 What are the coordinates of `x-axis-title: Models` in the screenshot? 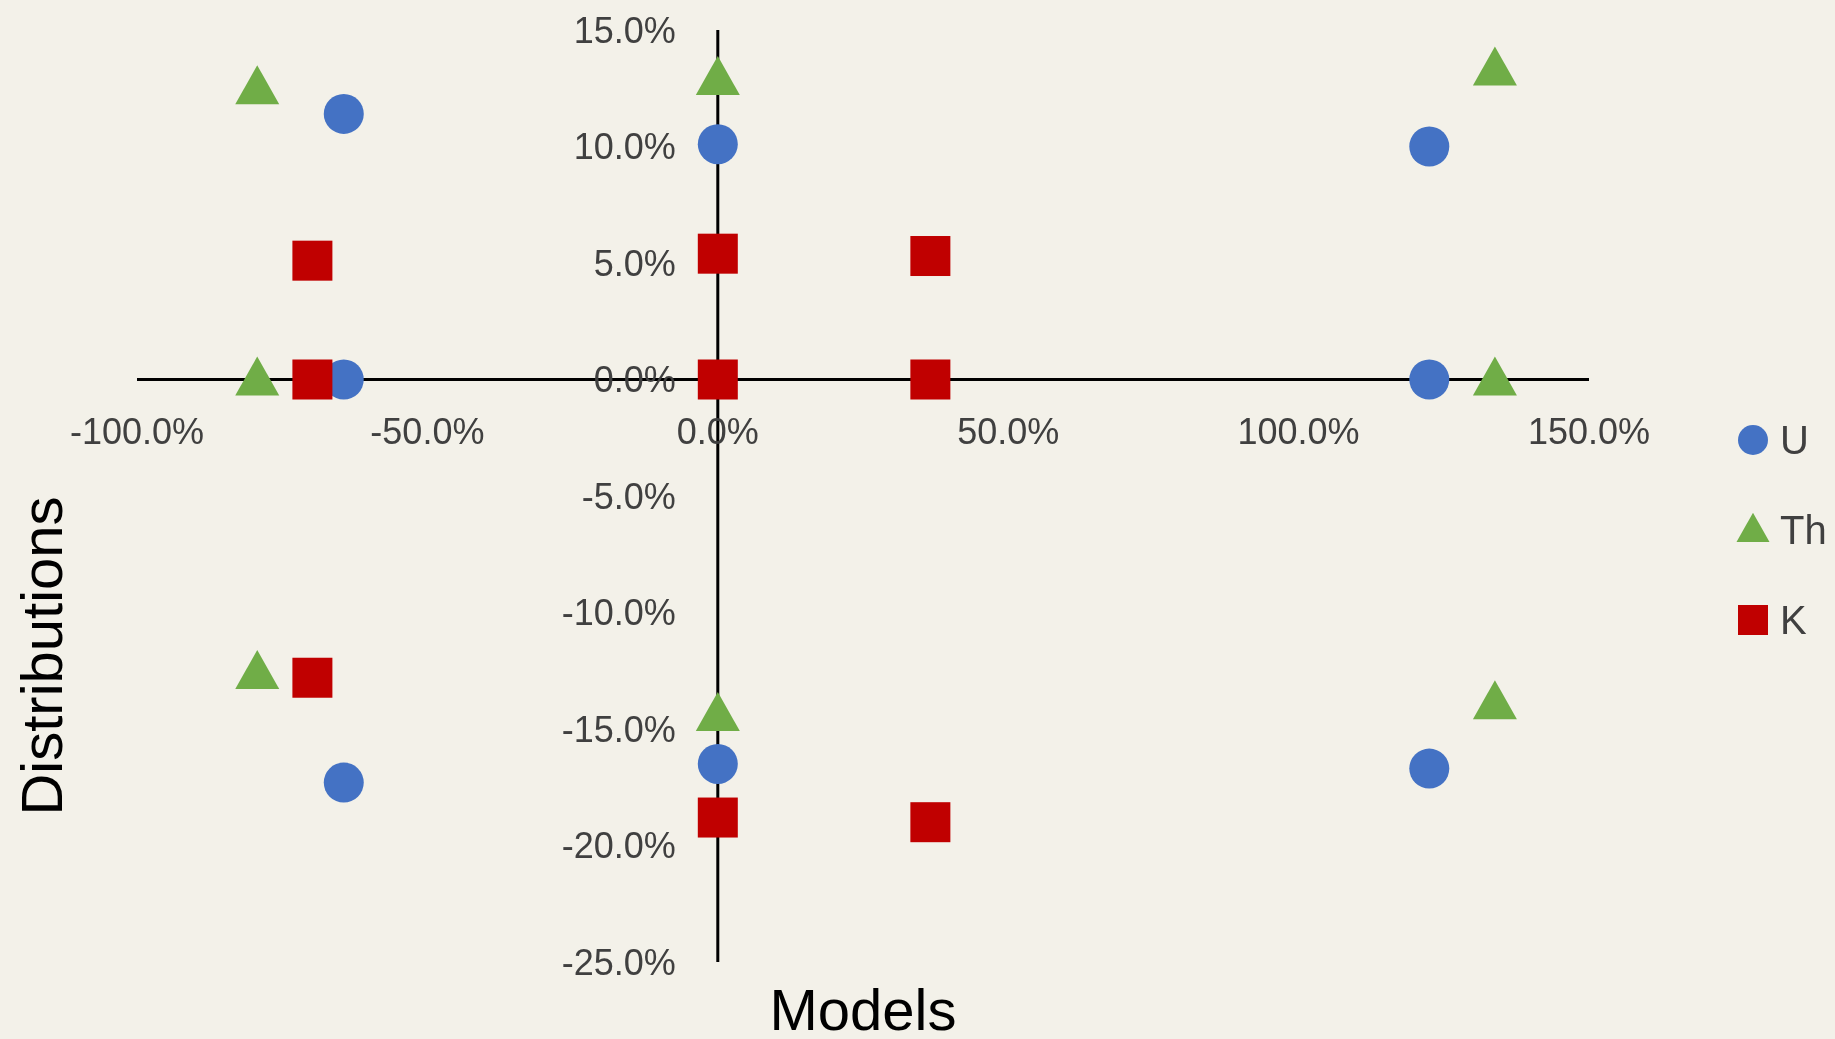 It's located at (863, 1008).